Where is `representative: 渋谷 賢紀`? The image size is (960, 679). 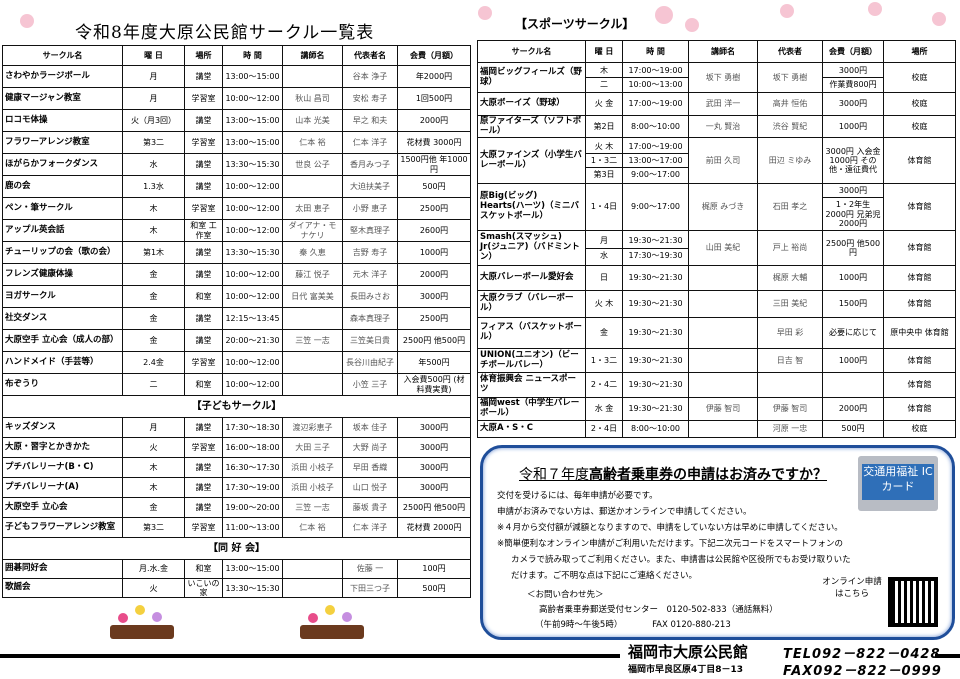 representative: 渋谷 賢紀 is located at coordinates (790, 126).